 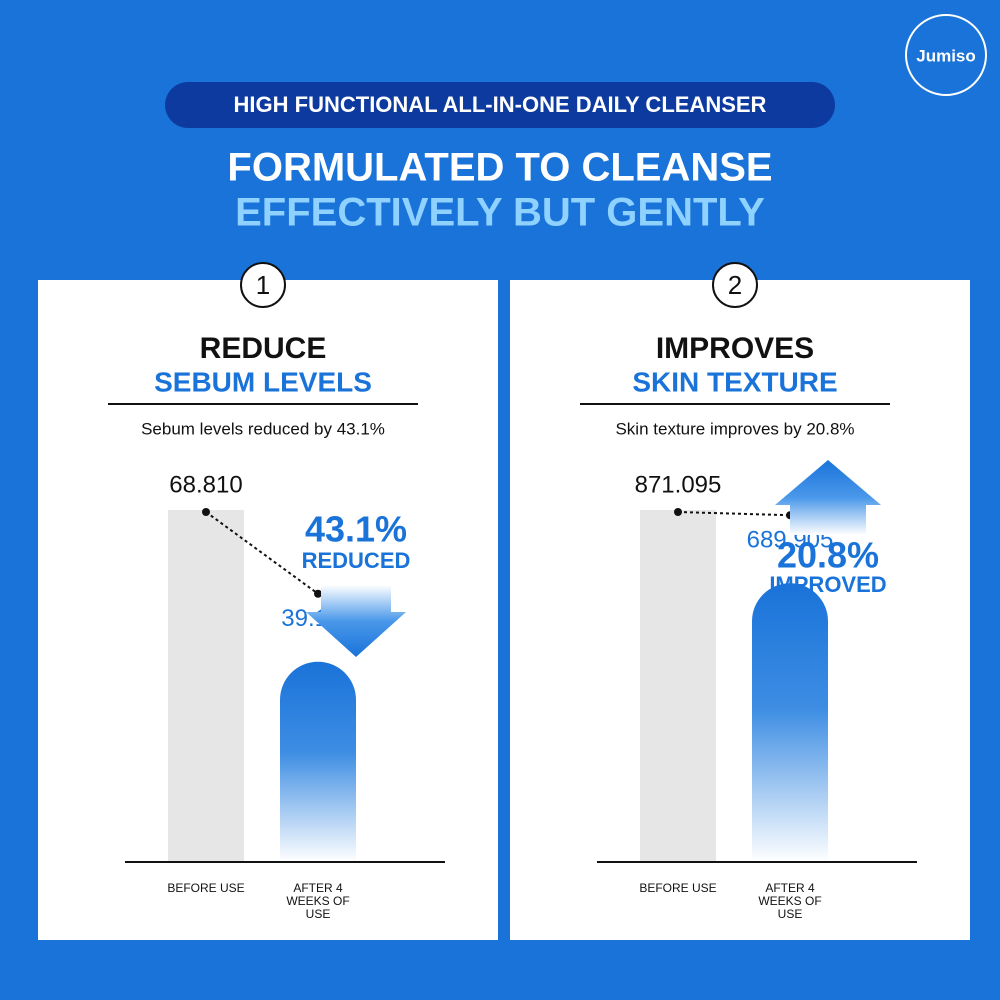 I want to click on headline: EFFECTIVELY BUT GENTLY, so click(x=500, y=213).